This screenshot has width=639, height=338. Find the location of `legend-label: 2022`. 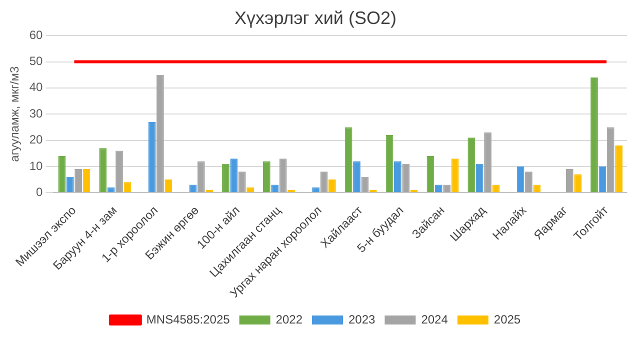

legend-label: 2022 is located at coordinates (289, 319).